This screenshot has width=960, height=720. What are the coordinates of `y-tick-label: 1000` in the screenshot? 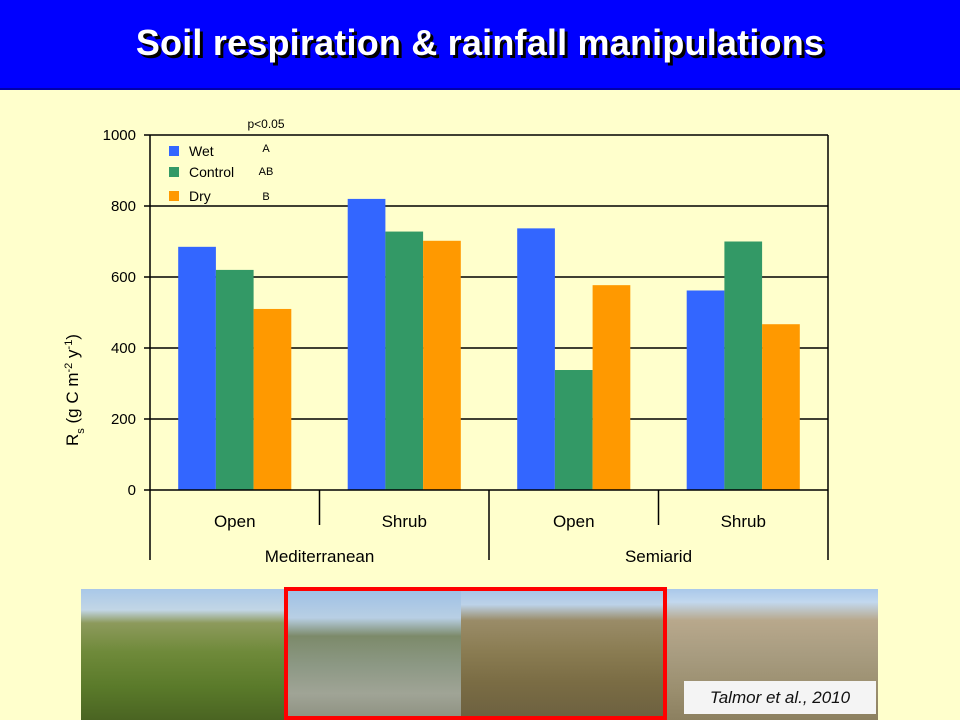 It's located at (119, 135).